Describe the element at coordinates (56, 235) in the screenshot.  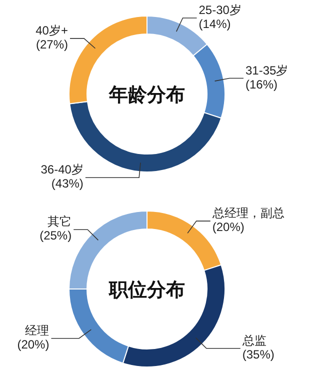
I see `data-label: (25%)` at that location.